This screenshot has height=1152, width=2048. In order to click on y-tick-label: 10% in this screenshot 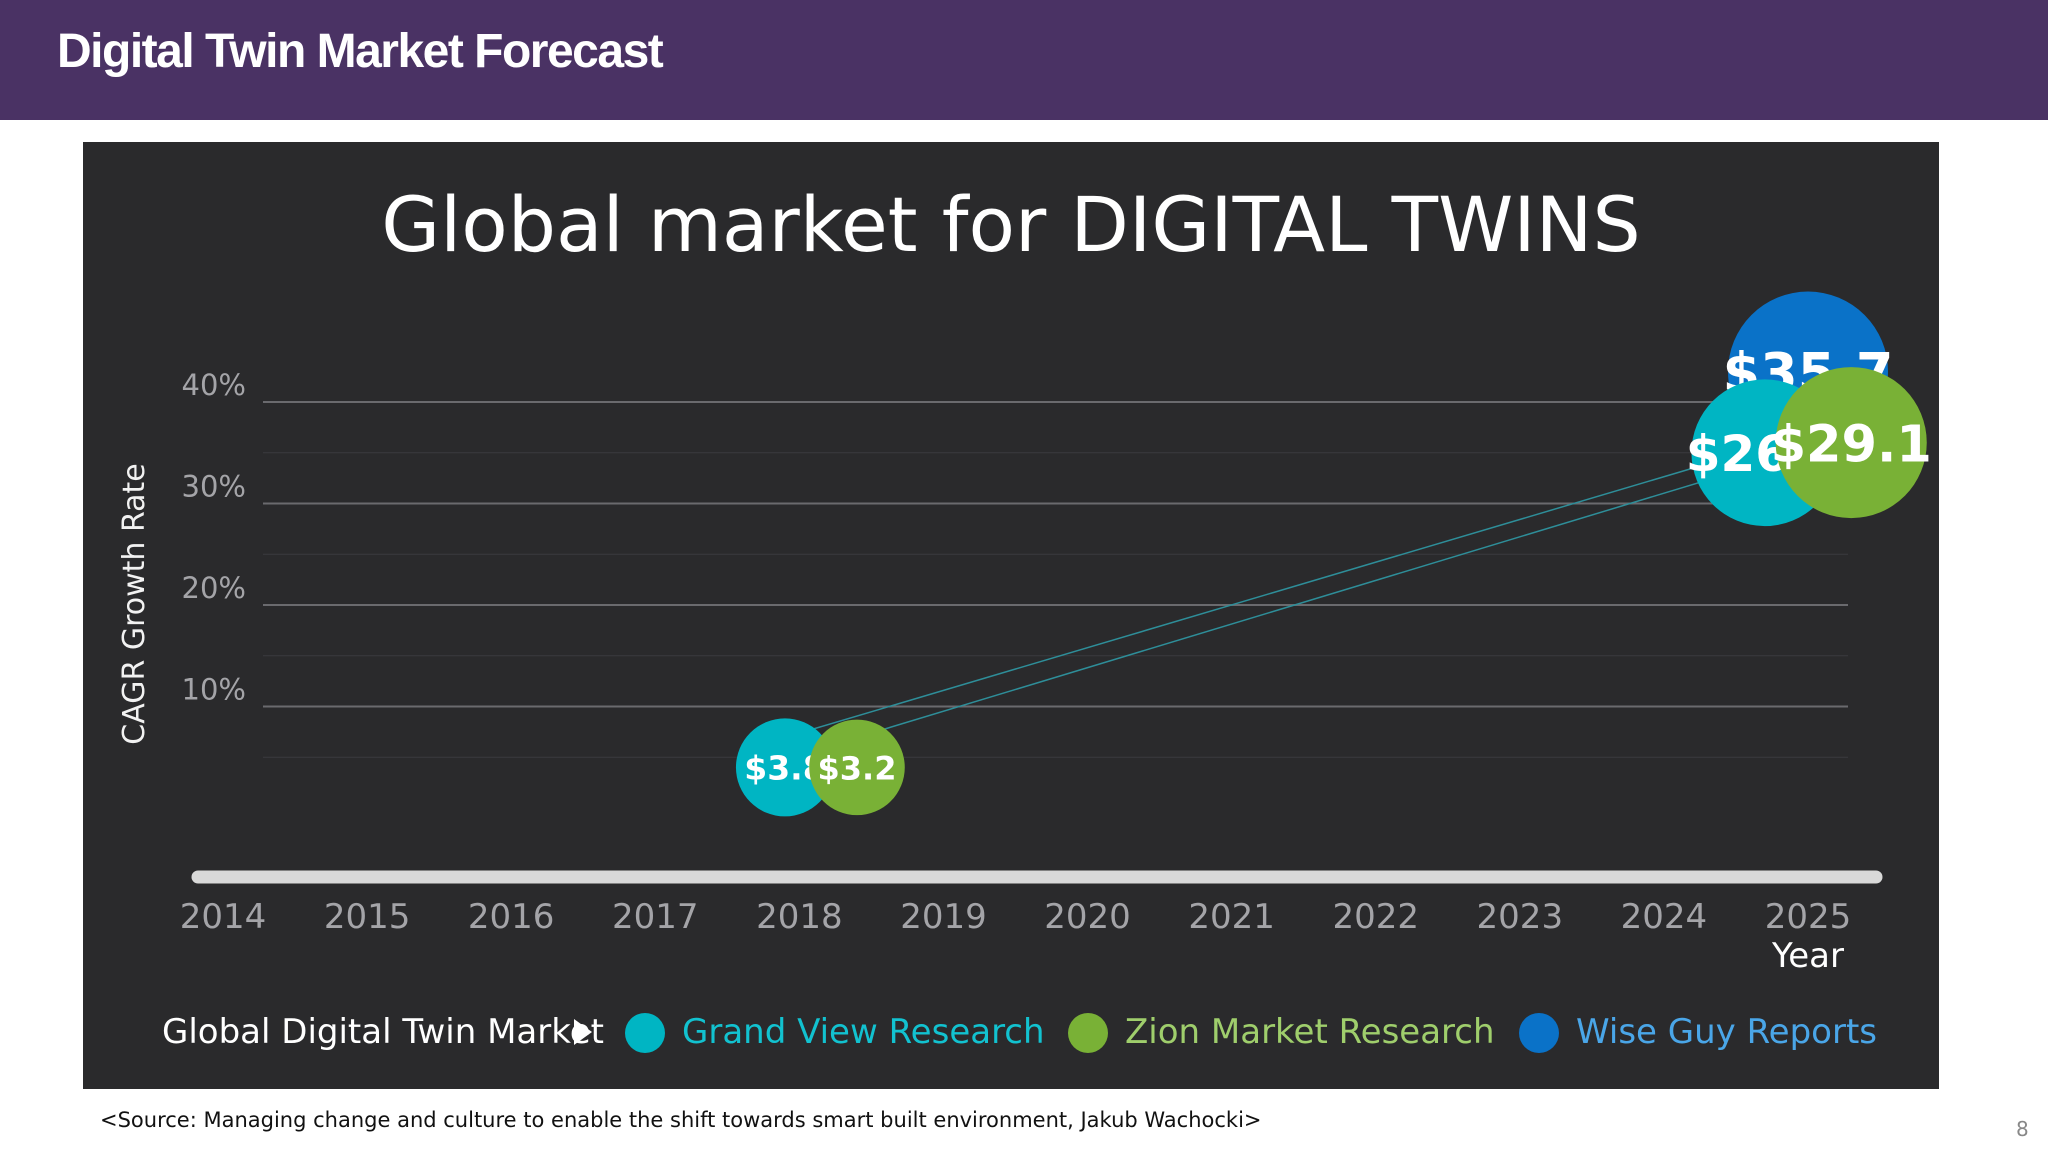, I will do `click(214, 690)`.